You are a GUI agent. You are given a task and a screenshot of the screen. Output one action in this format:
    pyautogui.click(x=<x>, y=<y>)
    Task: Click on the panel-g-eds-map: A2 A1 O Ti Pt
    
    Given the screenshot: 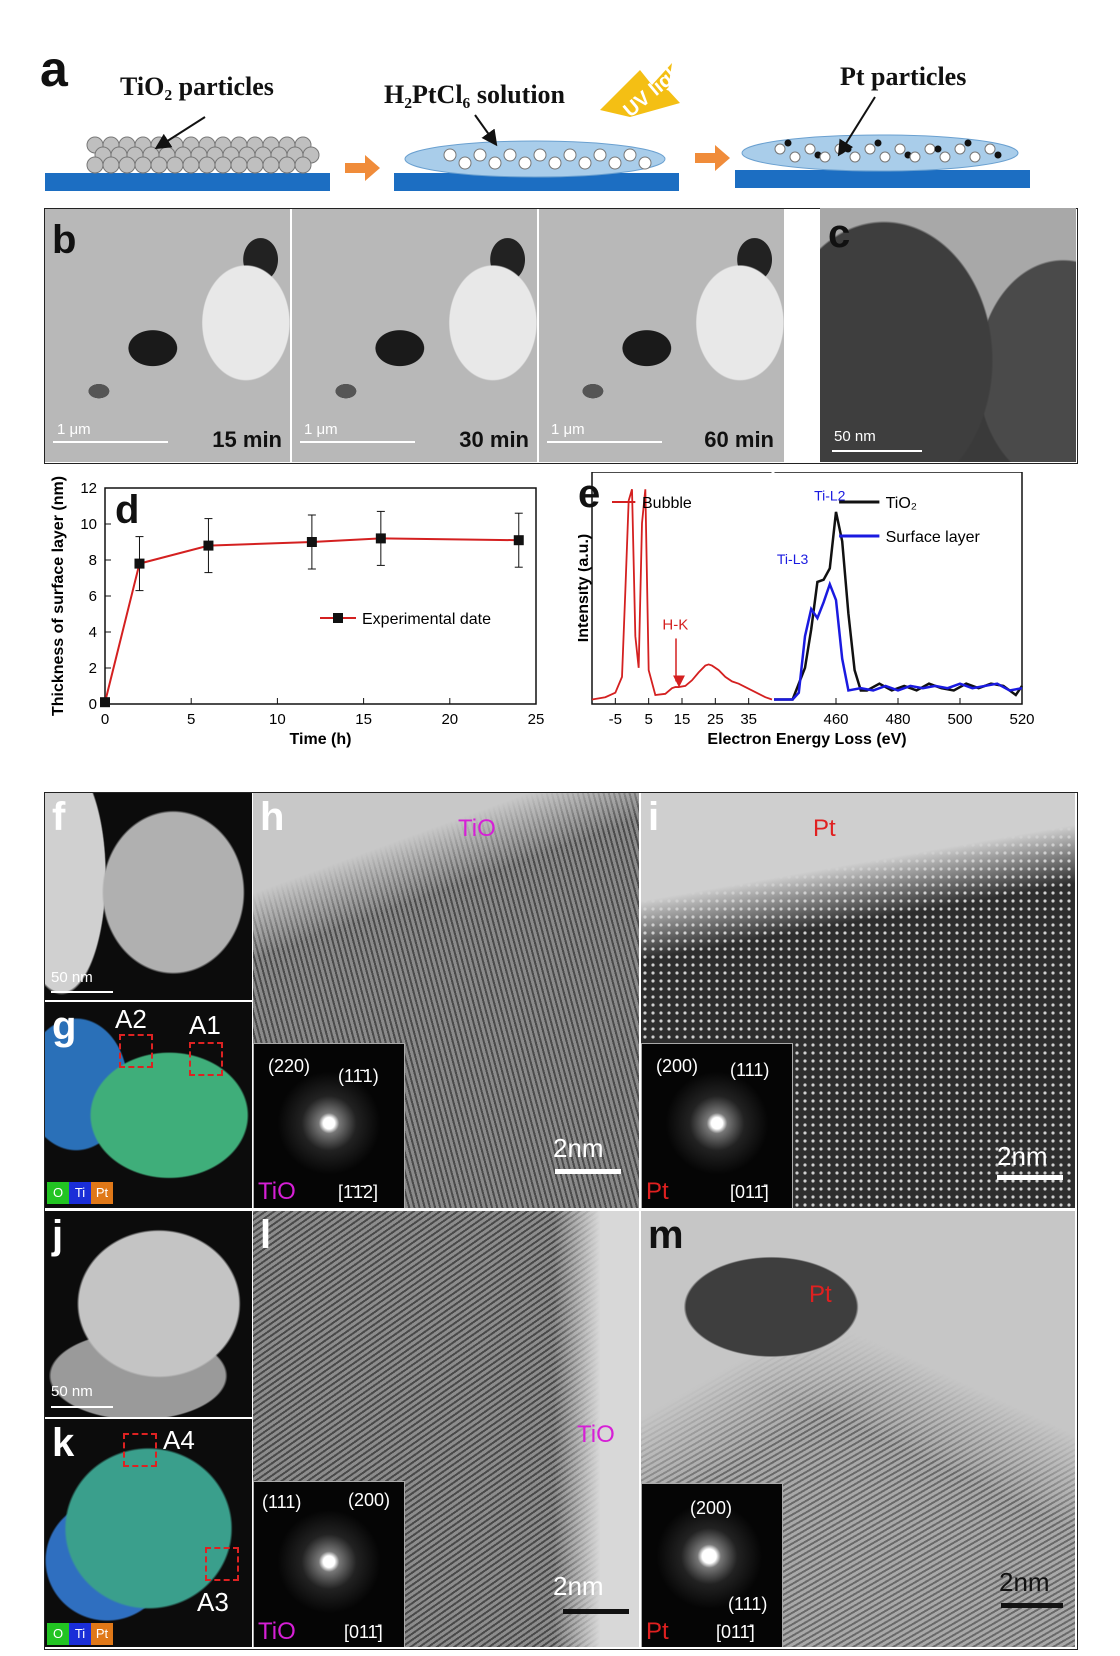 What is the action you would take?
    pyautogui.click(x=148, y=1105)
    